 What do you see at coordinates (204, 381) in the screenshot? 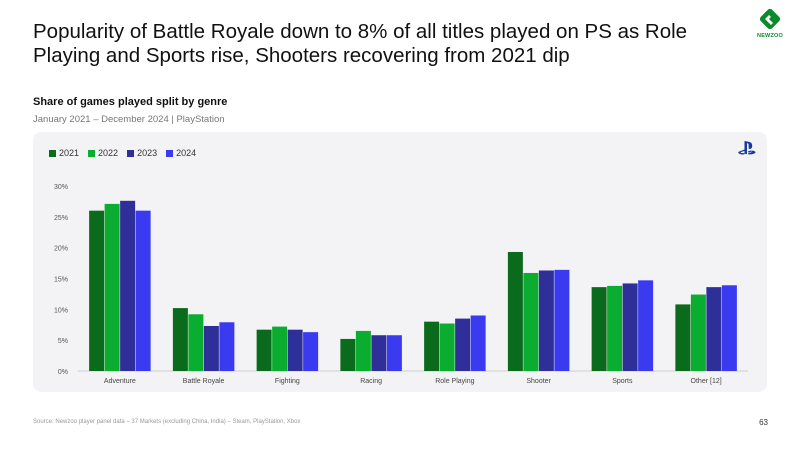
I see `x-tick-label: Battle Royale` at bounding box center [204, 381].